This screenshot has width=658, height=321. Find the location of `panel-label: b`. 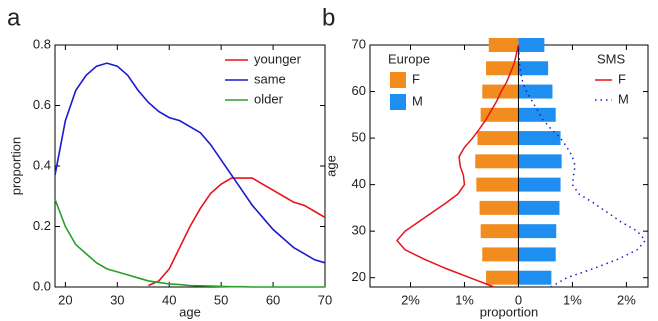

panel-label: b is located at coordinates (328, 17).